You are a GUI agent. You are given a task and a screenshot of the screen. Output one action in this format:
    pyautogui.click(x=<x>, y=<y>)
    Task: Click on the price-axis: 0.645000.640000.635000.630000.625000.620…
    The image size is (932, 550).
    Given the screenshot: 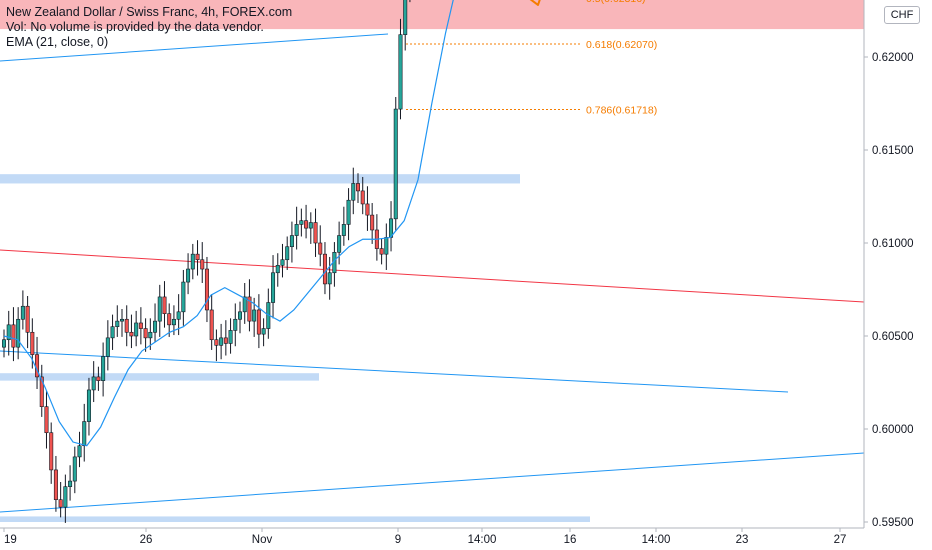 What is the action you would take?
    pyautogui.click(x=889, y=264)
    